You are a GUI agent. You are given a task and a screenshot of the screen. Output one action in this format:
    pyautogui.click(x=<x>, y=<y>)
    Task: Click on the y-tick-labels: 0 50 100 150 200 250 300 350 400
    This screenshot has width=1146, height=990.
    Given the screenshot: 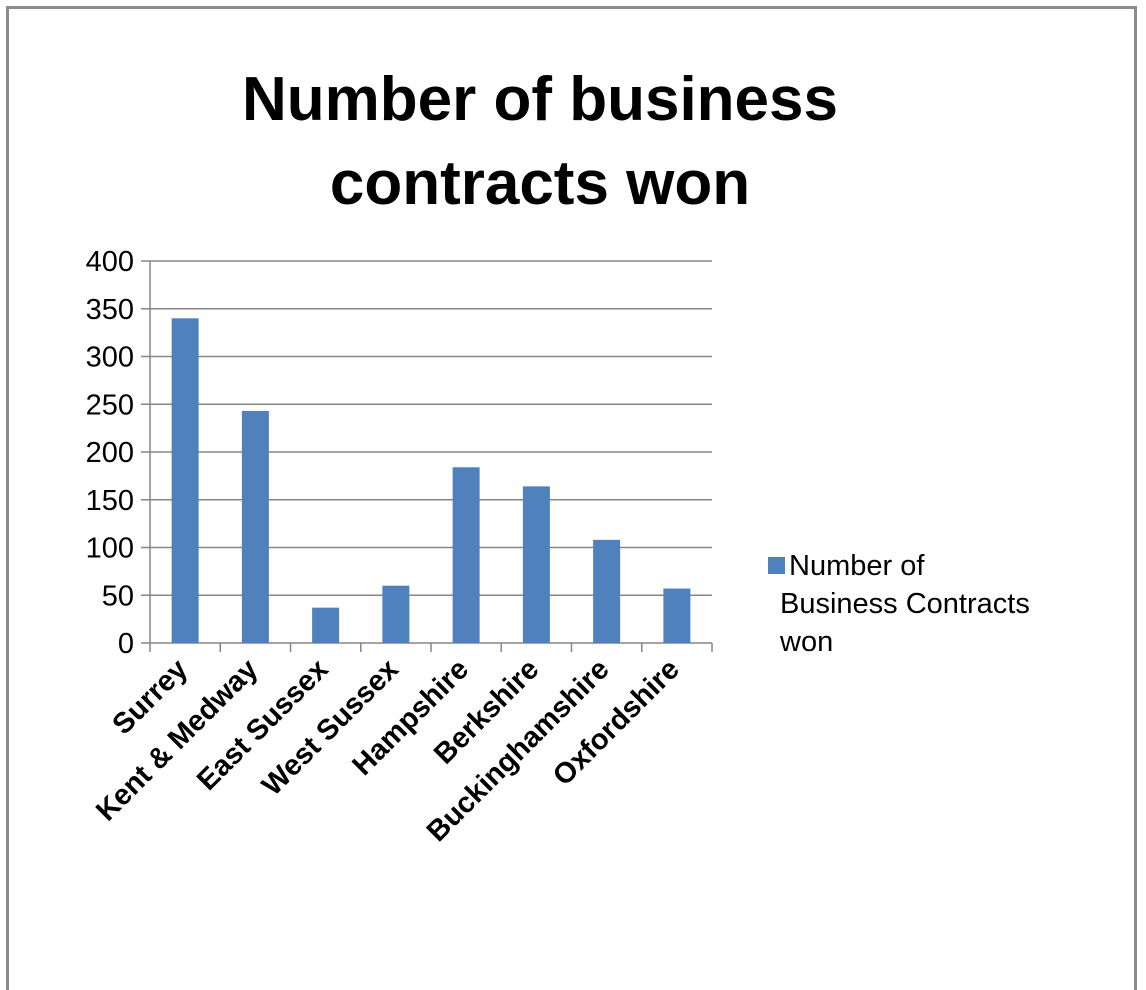 What is the action you would take?
    pyautogui.click(x=110, y=453)
    